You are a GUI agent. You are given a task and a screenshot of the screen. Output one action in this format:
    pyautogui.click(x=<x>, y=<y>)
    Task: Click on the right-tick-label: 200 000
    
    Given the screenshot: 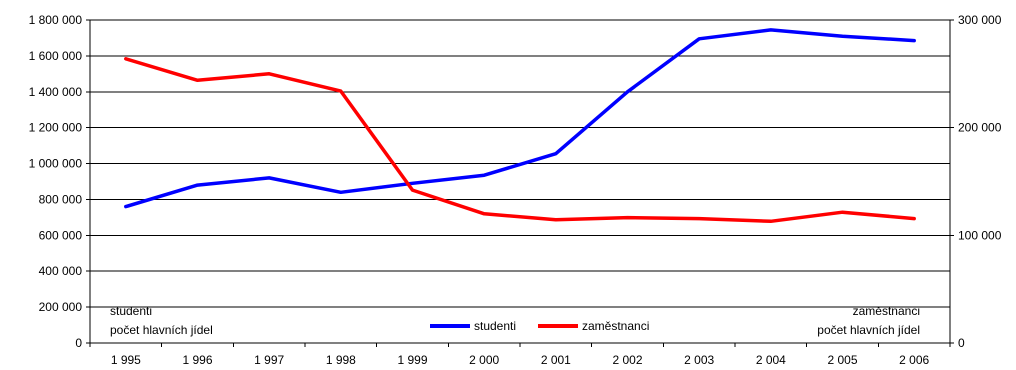 What is the action you would take?
    pyautogui.click(x=980, y=128)
    